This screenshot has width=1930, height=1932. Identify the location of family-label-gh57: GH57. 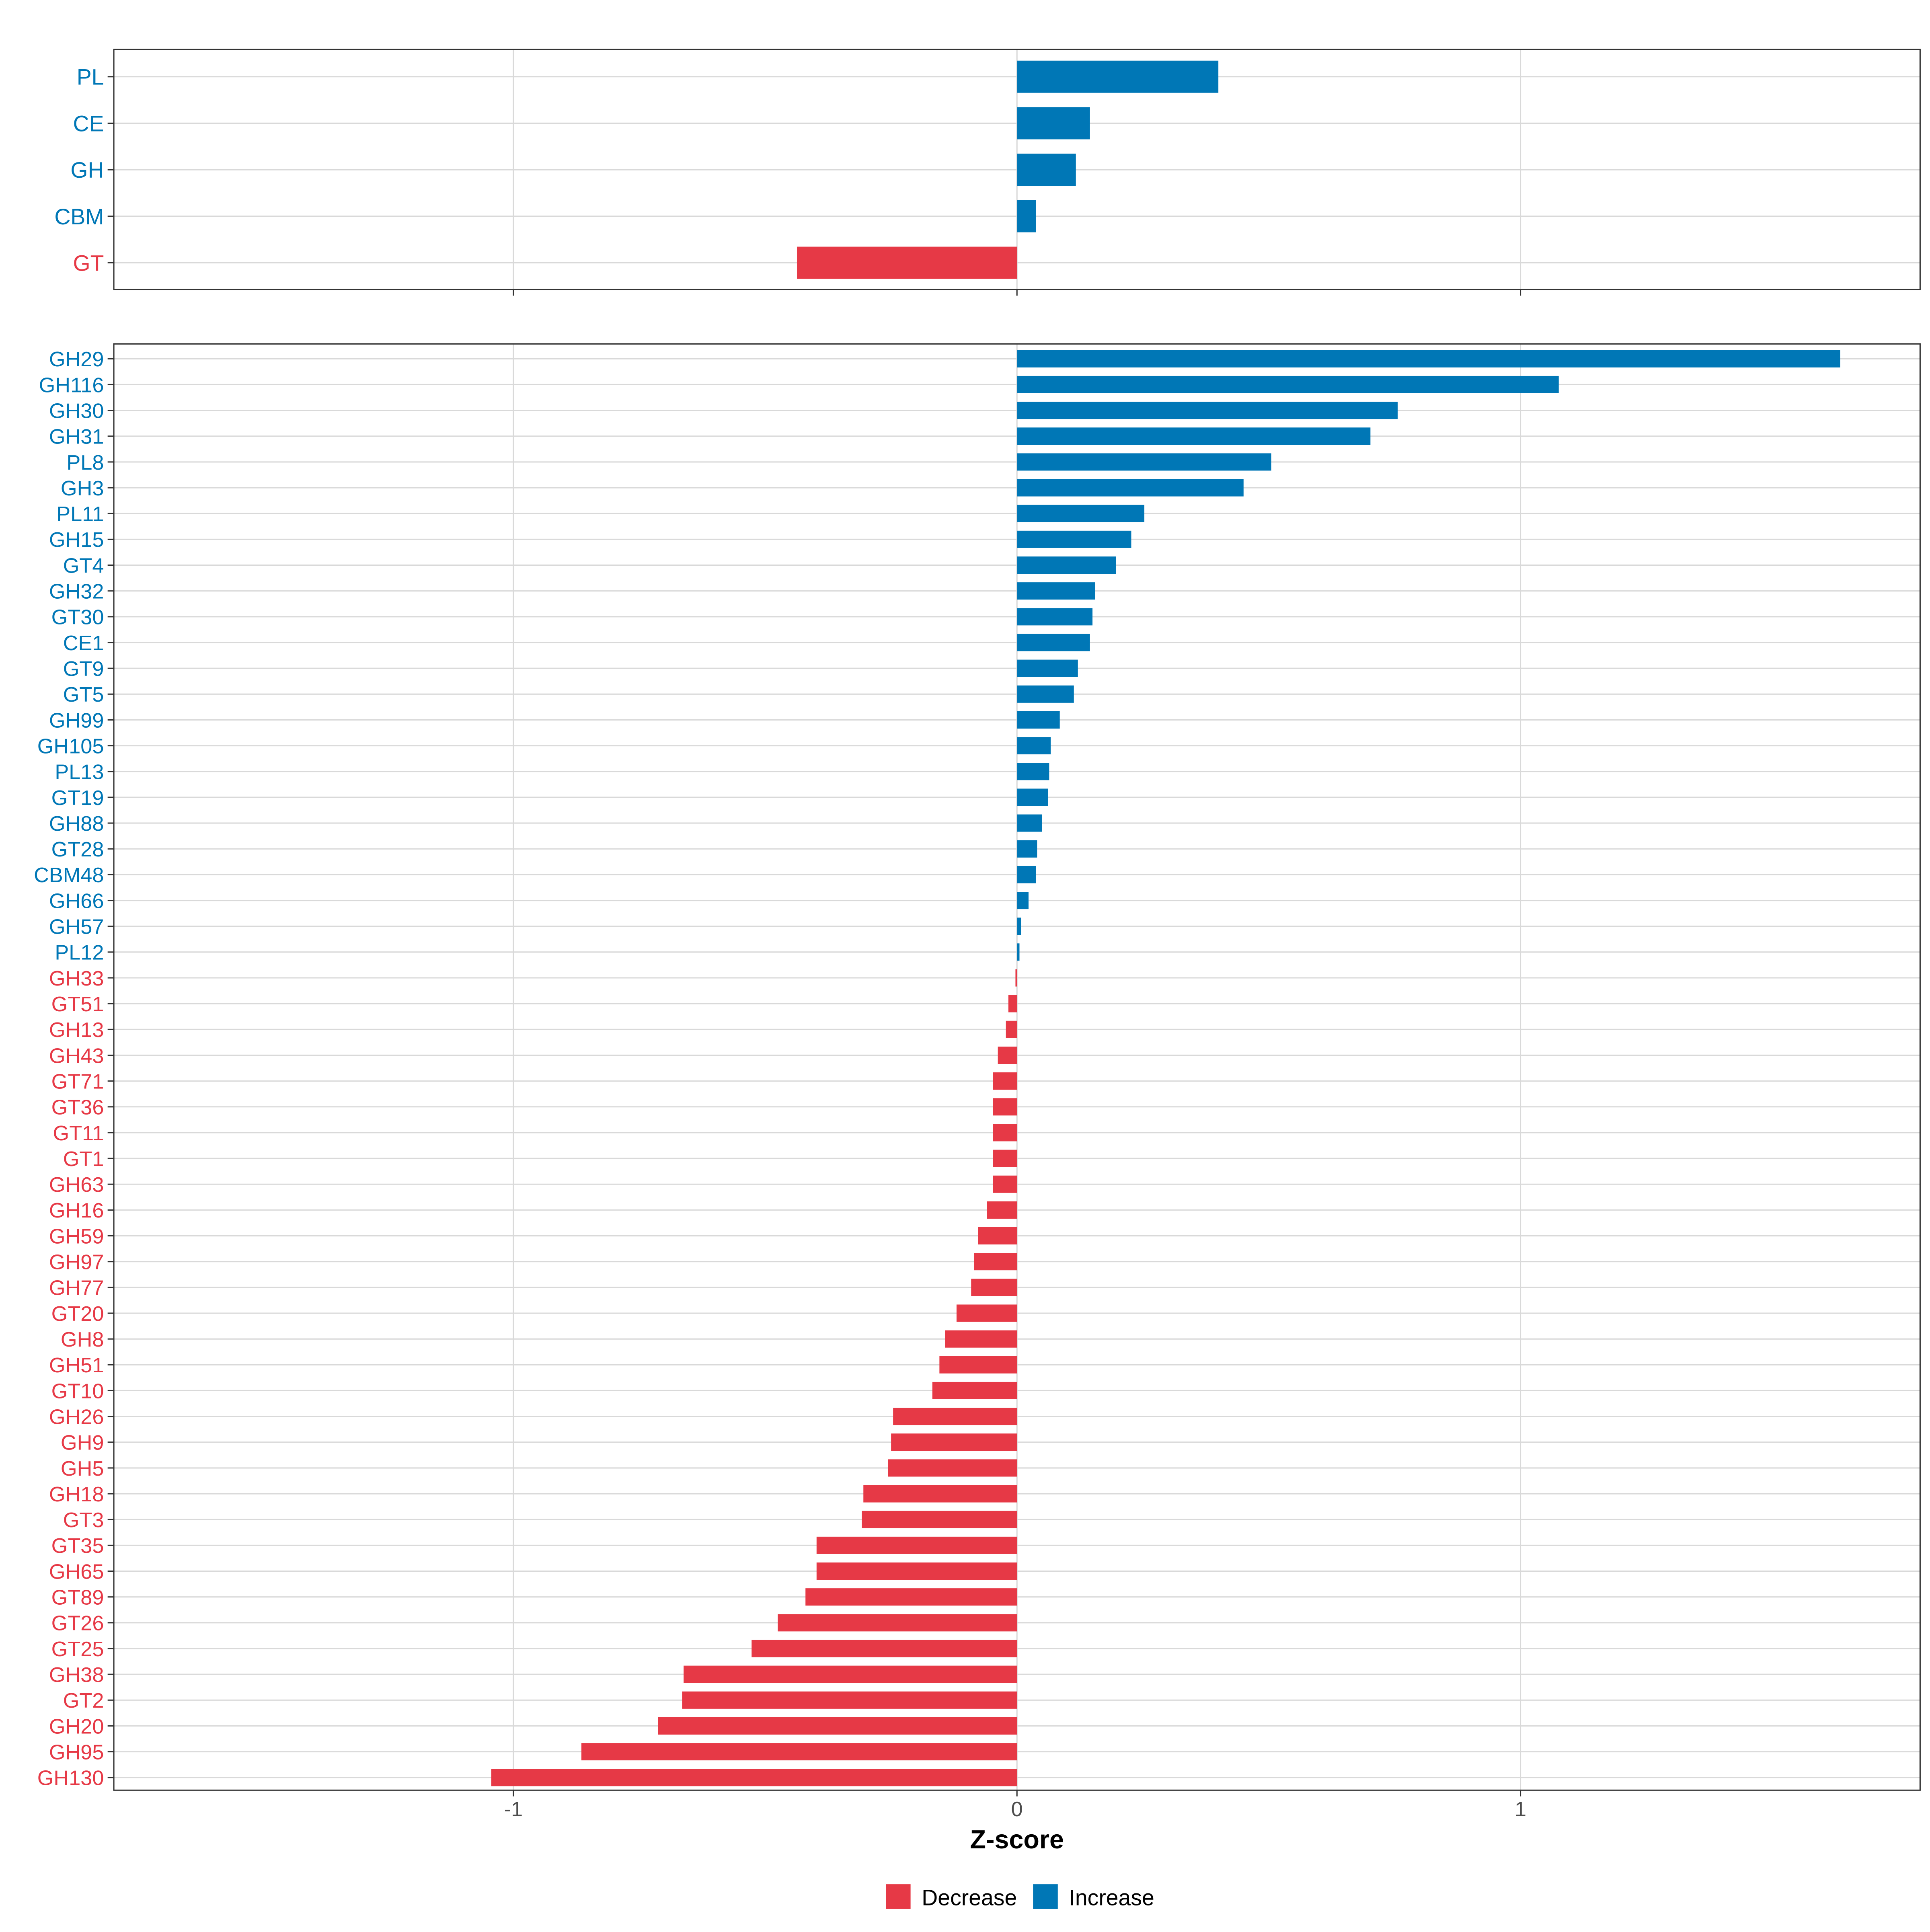
(76, 927).